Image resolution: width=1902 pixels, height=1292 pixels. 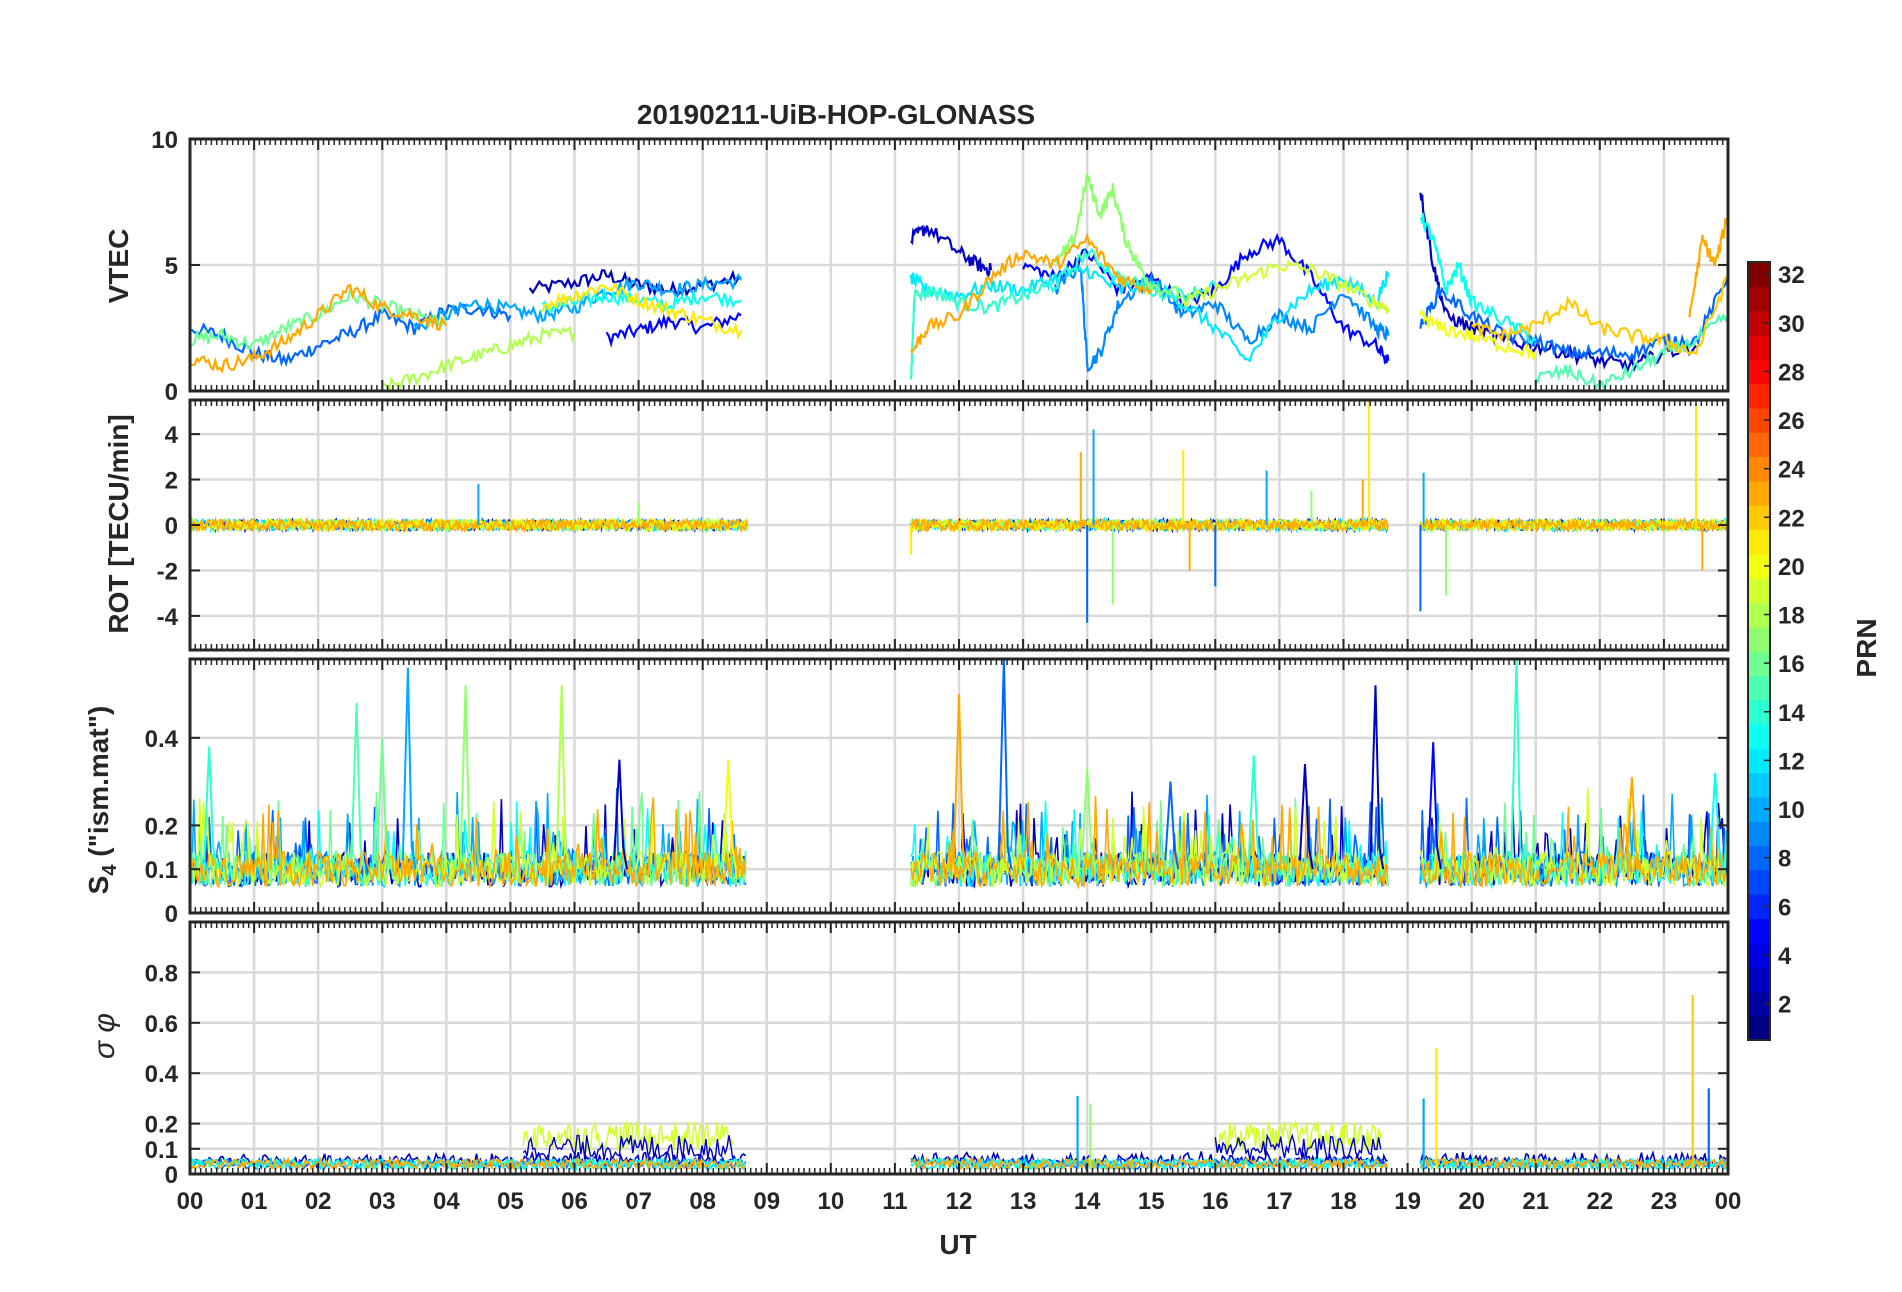 I want to click on y-tick-label: -2, so click(x=167, y=571).